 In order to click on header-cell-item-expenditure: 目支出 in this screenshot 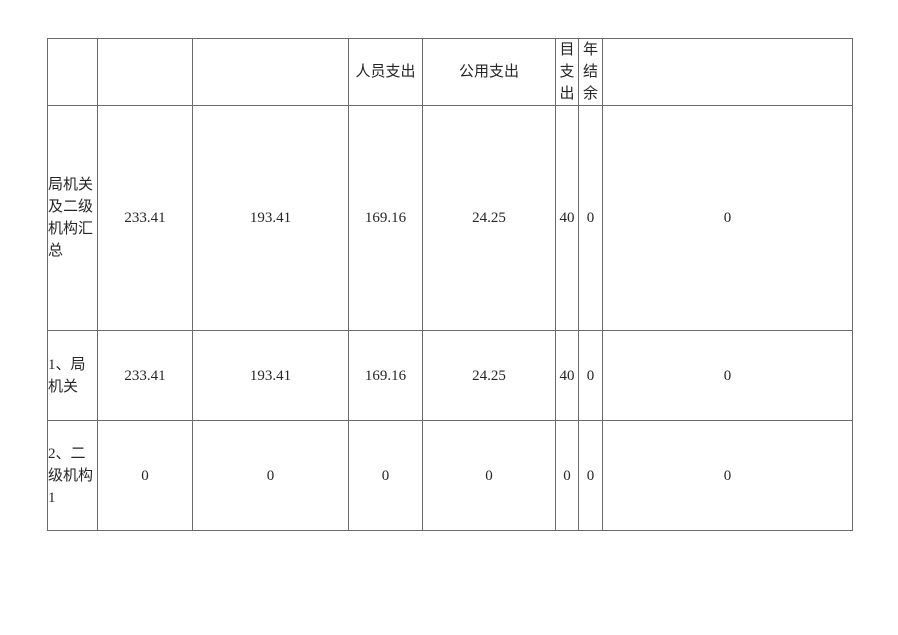, I will do `click(567, 72)`.